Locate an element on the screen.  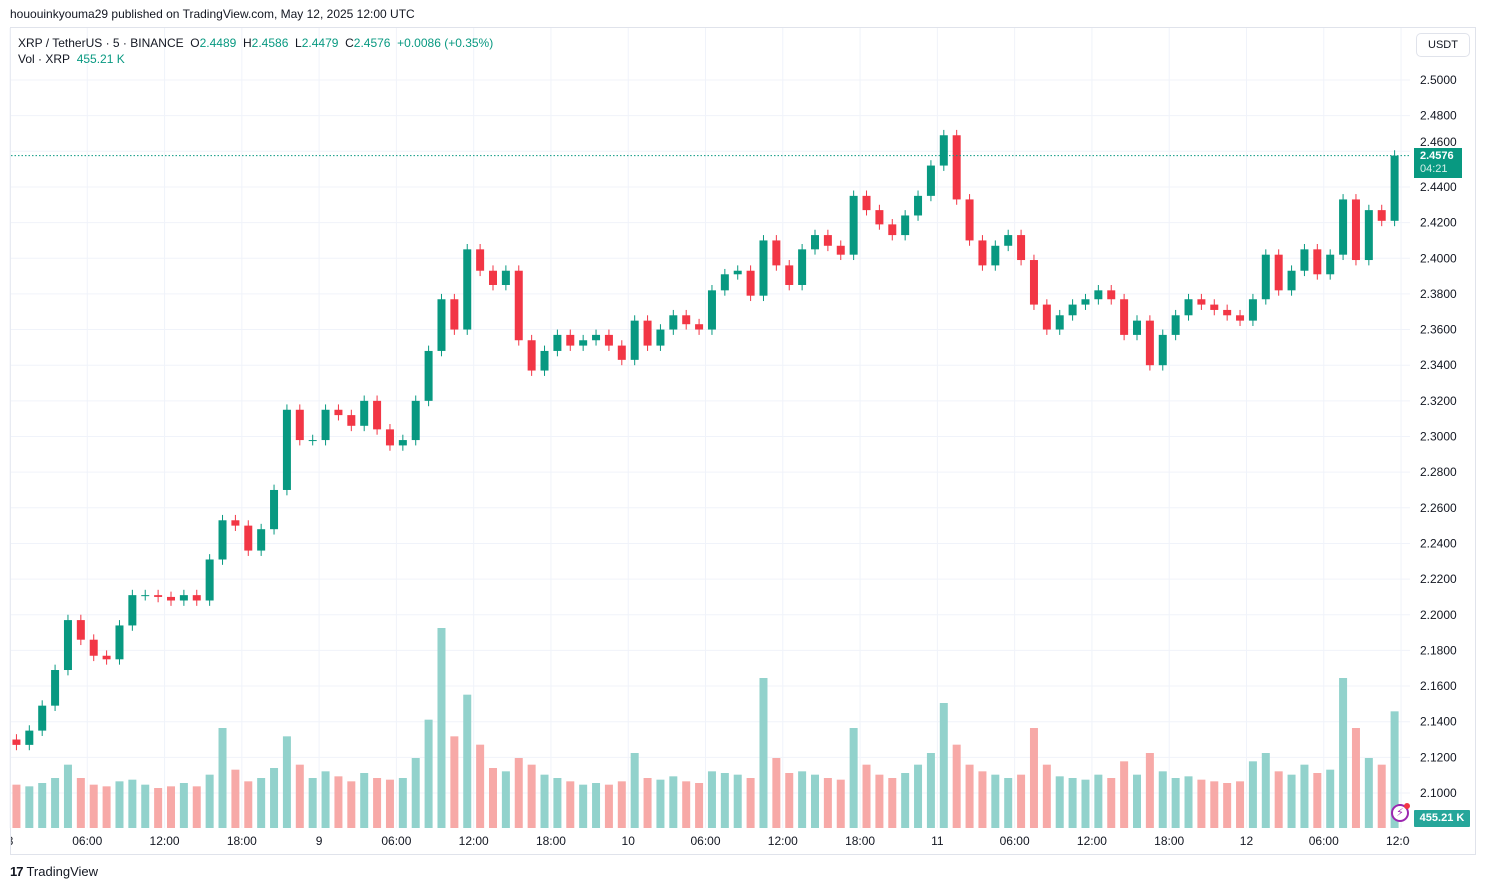
tradingview-brand: 17 TradingView is located at coordinates (54, 871).